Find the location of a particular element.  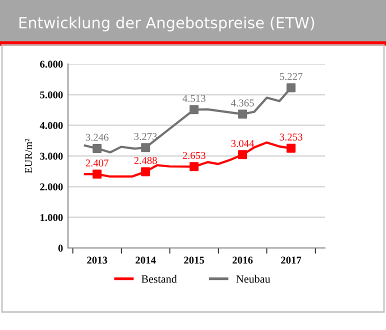

data-label: 3.246 is located at coordinates (97, 137).